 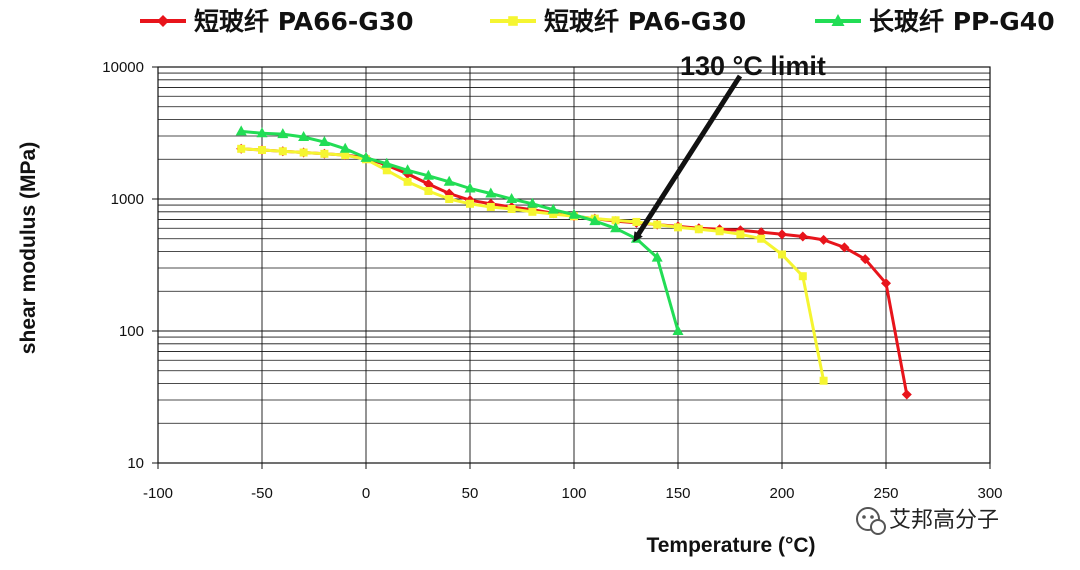 I want to click on annotation: 130 °C limit, so click(x=729, y=147).